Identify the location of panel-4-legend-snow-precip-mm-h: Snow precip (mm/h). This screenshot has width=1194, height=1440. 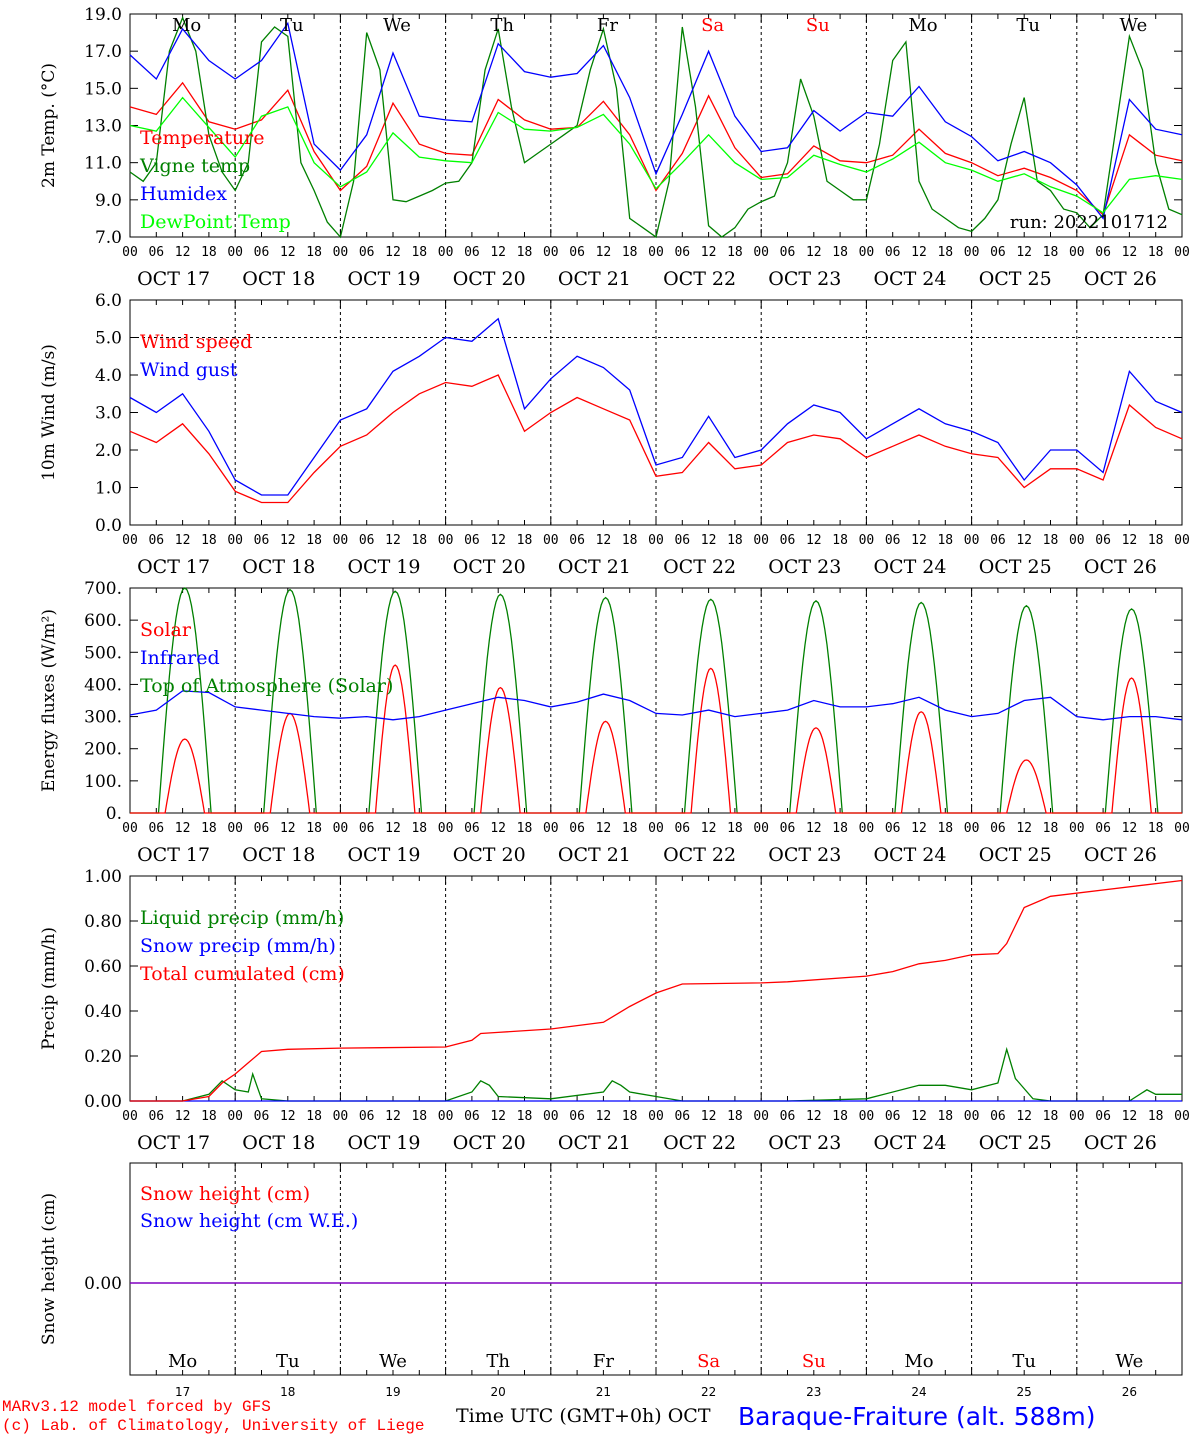
(238, 946).